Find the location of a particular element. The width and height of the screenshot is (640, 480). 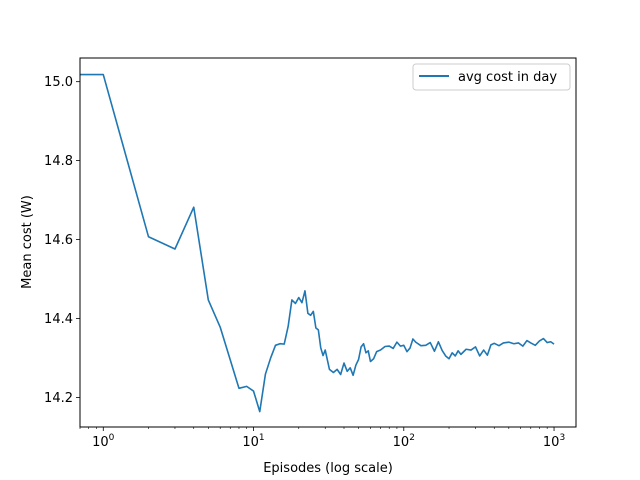

x-axis: 10⁰ 10¹ 10² 10³ is located at coordinates (322, 438).